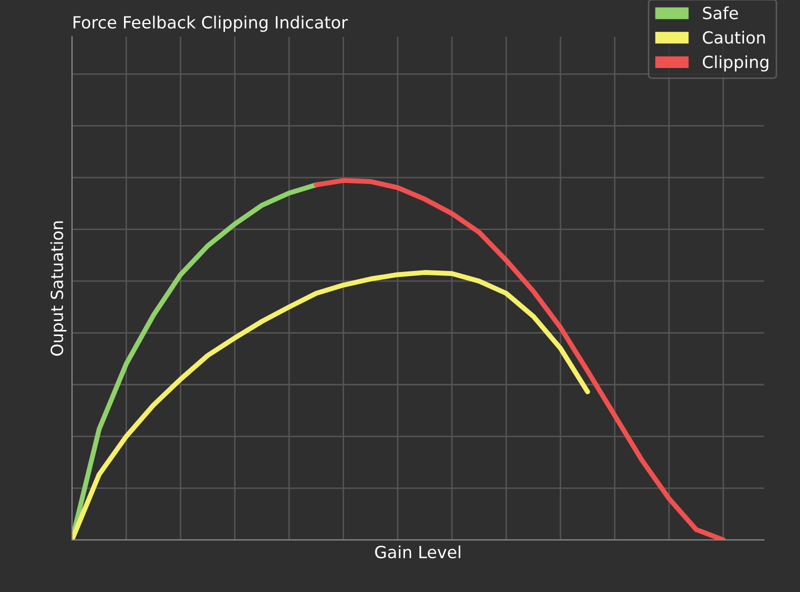 This screenshot has height=592, width=800. What do you see at coordinates (733, 37) in the screenshot?
I see `legend-label: Caution` at bounding box center [733, 37].